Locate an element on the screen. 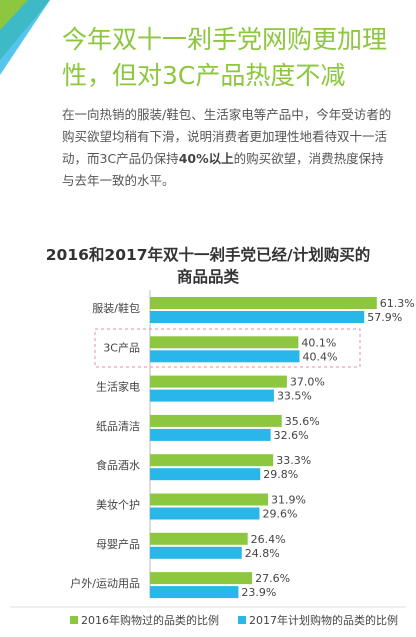 The width and height of the screenshot is (416, 637). category-label: 母婴产品 is located at coordinates (118, 544).